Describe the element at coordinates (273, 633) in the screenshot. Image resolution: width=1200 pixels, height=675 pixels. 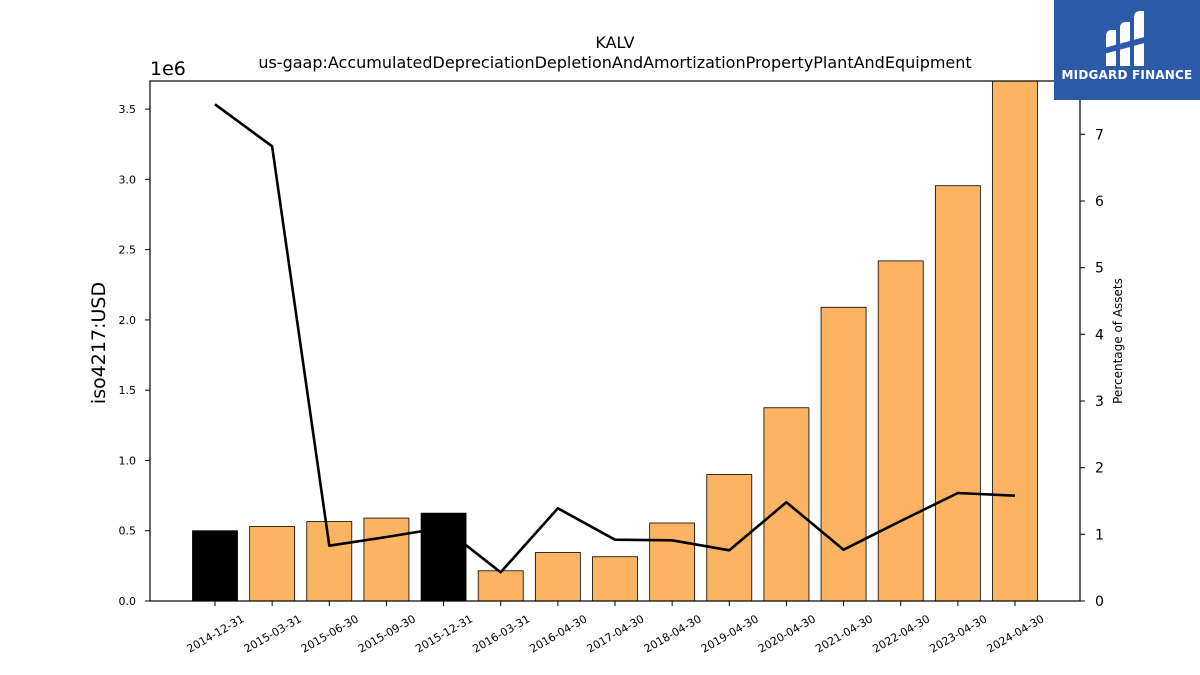
I see `x-tick-label: 2015-03-31` at that location.